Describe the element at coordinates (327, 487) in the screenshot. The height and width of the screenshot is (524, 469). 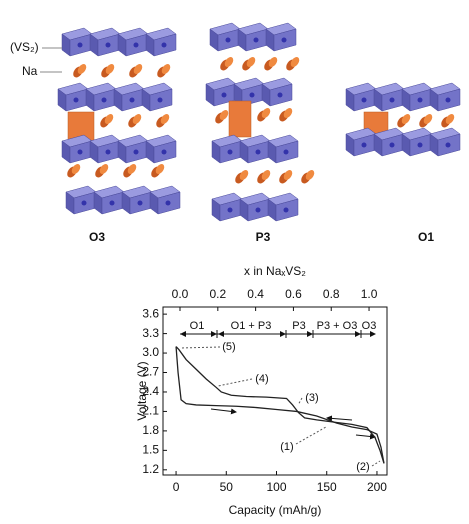
I see `x-tick-label: 150` at that location.